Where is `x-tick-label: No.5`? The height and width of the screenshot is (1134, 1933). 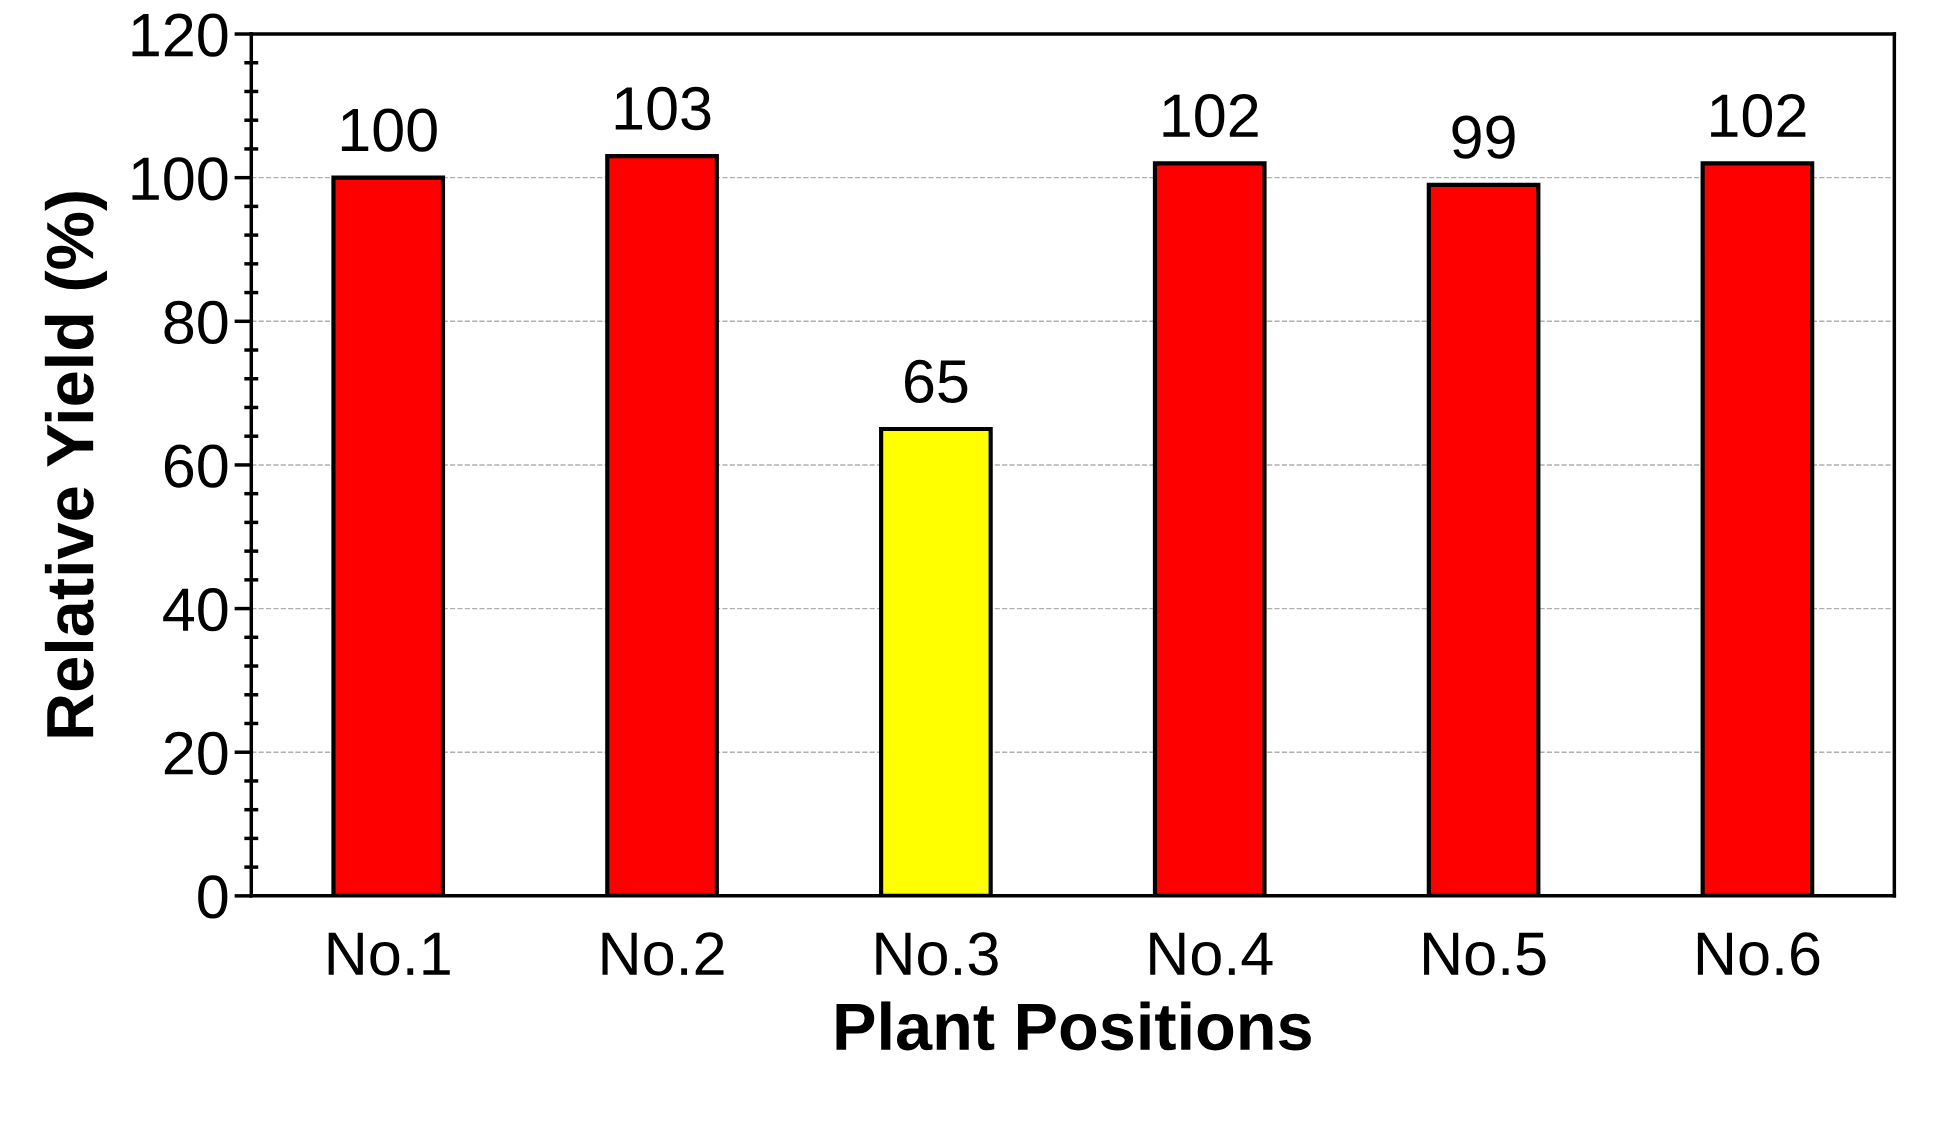 x-tick-label: No.5 is located at coordinates (1485, 954).